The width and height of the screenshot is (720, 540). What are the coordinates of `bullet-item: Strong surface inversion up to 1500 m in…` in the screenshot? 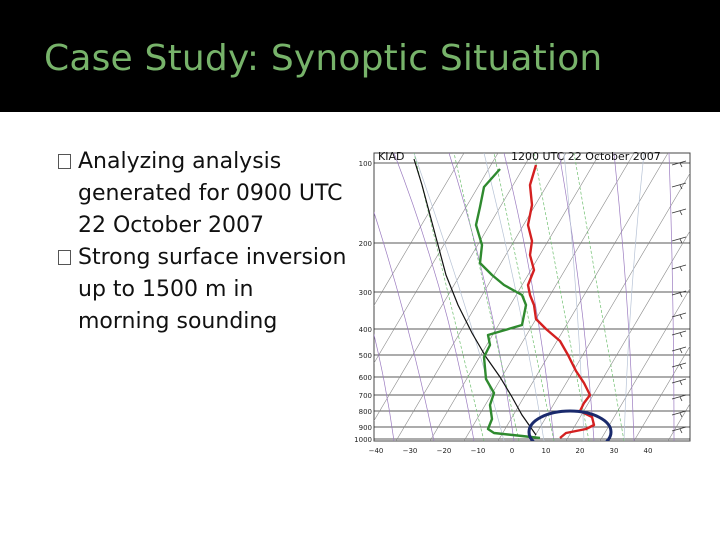 It's located at (203, 290).